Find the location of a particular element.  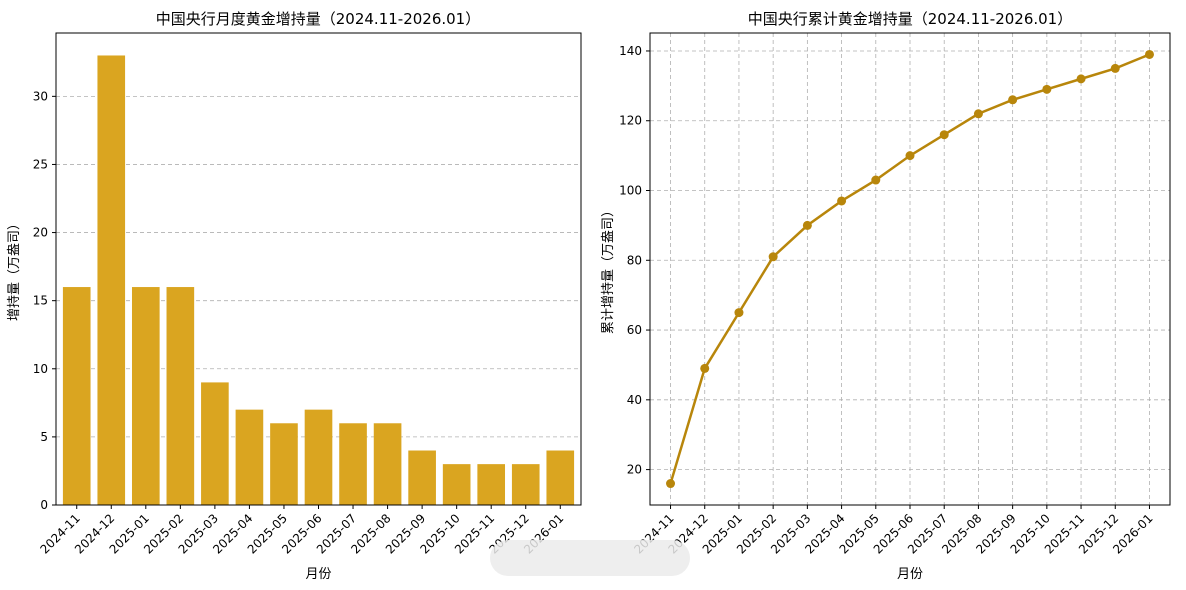

y-tick-label: 80 is located at coordinates (634, 260).